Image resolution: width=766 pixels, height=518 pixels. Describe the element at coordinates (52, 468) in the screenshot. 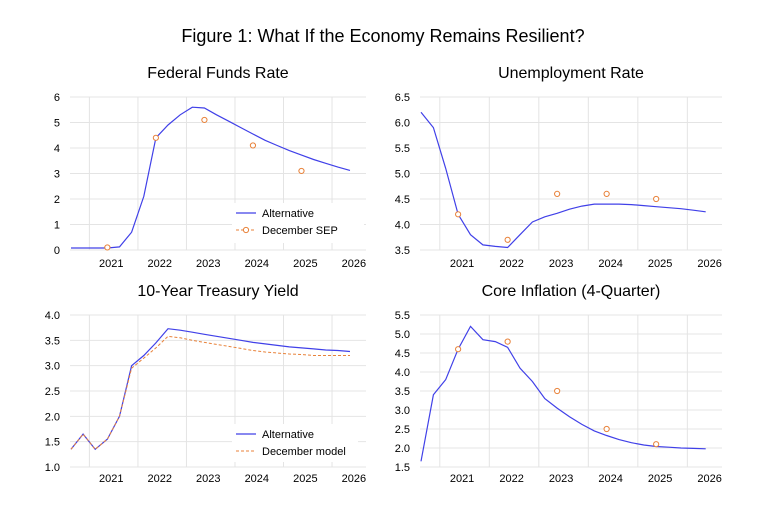

I see `y-tick-label: 1.0` at that location.